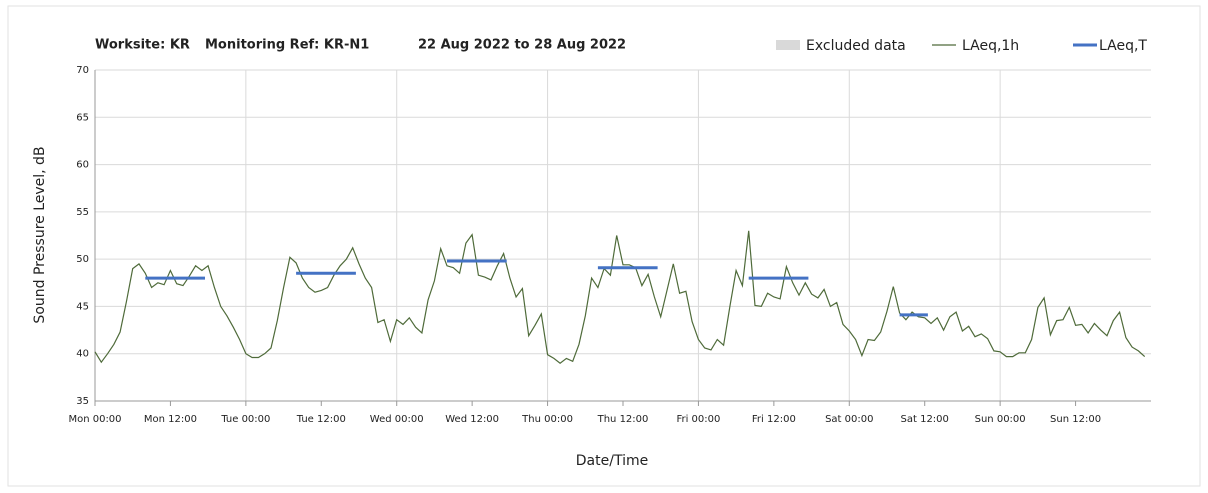  I want to click on legend-swatch, so click(788, 45).